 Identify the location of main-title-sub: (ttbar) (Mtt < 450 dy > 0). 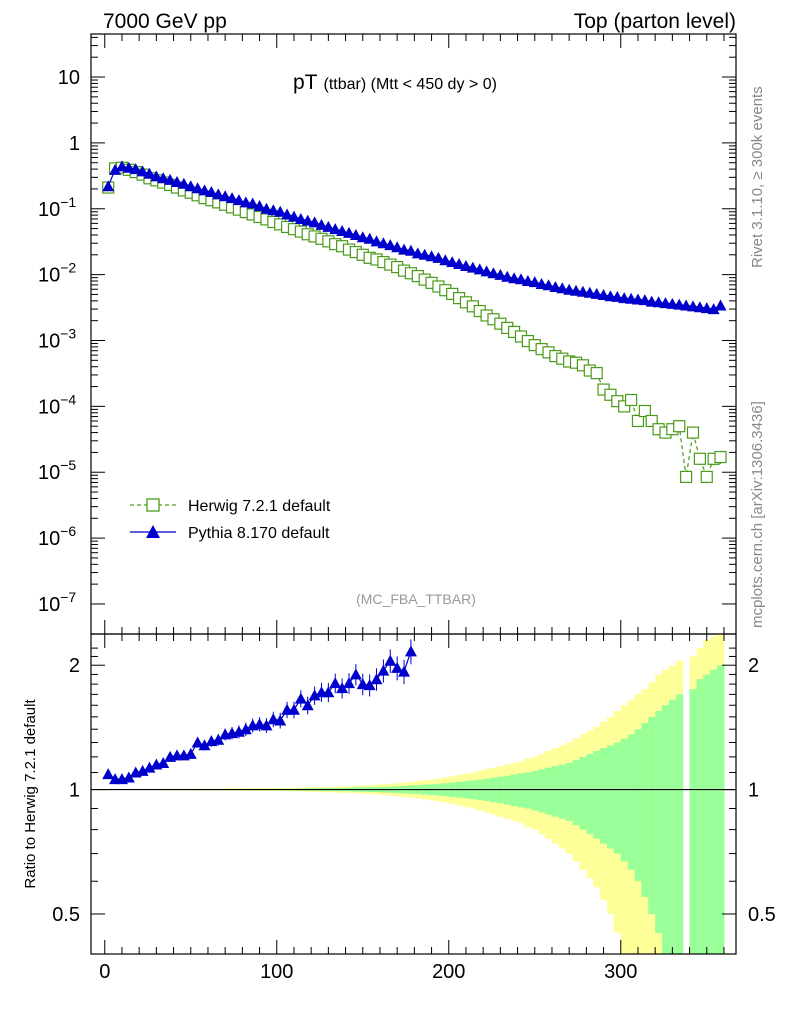
(410, 84).